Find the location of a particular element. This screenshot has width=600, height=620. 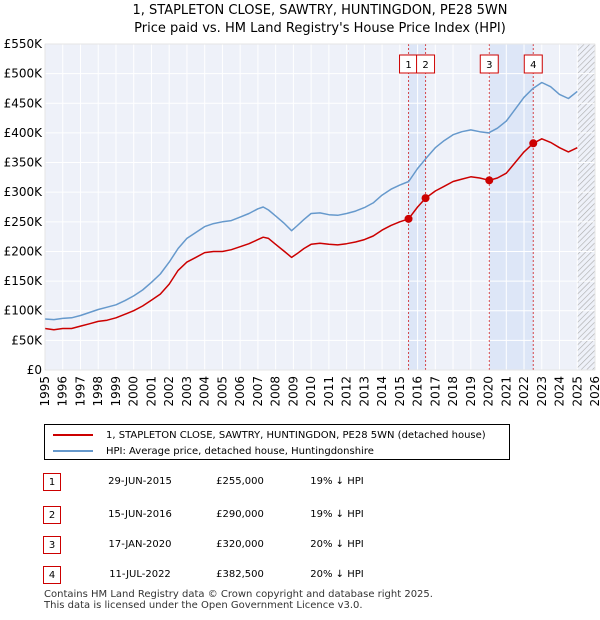

x-tick-label: 2009 is located at coordinates (293, 391).